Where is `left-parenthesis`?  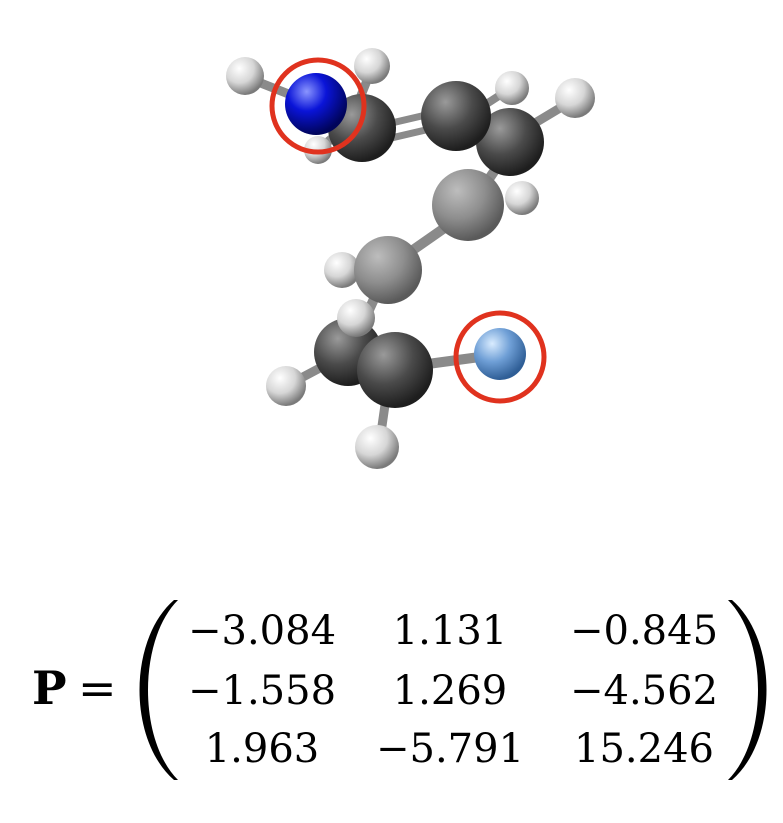 left-parenthesis is located at coordinates (159, 690).